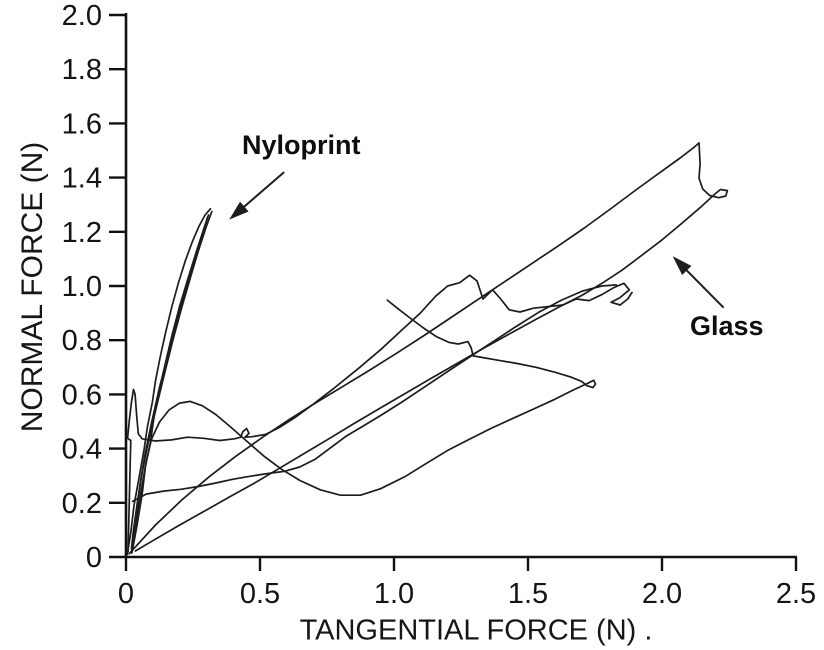 The height and width of the screenshot is (650, 824). Describe the element at coordinates (796, 594) in the screenshot. I see `x-tick-label: 2.5` at that location.